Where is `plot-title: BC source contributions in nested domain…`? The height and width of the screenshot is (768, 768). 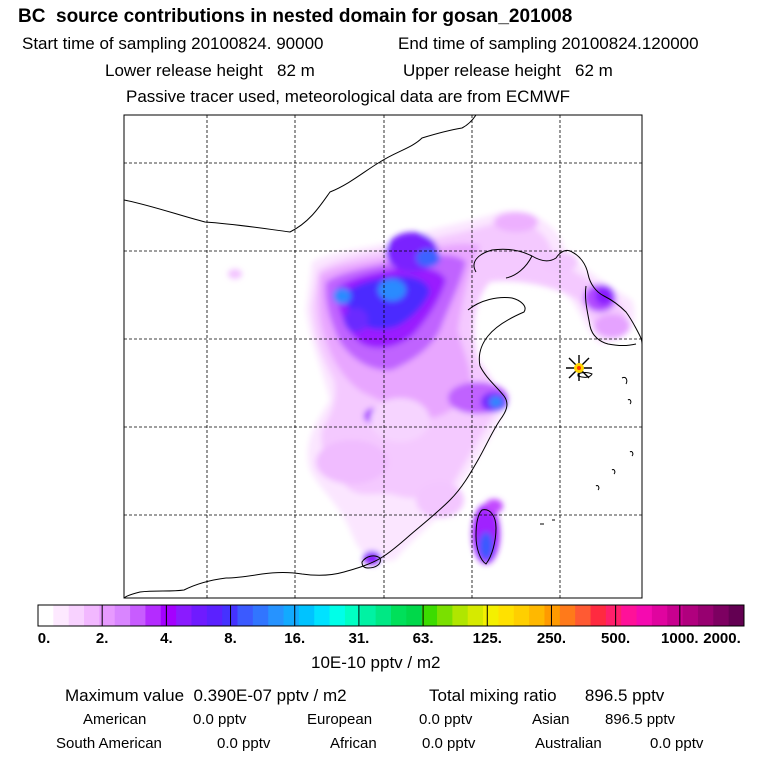 plot-title: BC source contributions in nested domain… is located at coordinates (295, 16).